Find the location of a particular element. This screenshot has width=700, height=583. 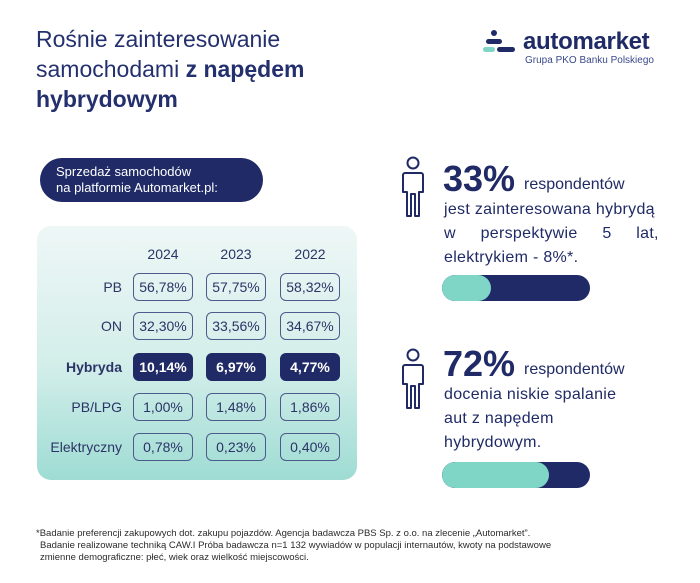

stat-1-line-2: w perspektywie 5 lat, is located at coordinates (551, 233).